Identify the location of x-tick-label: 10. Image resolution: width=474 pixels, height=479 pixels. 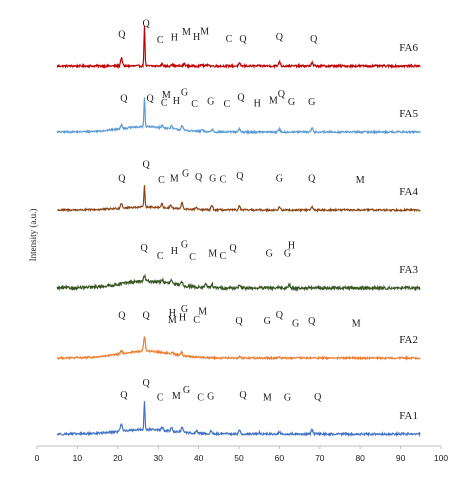
(78, 458).